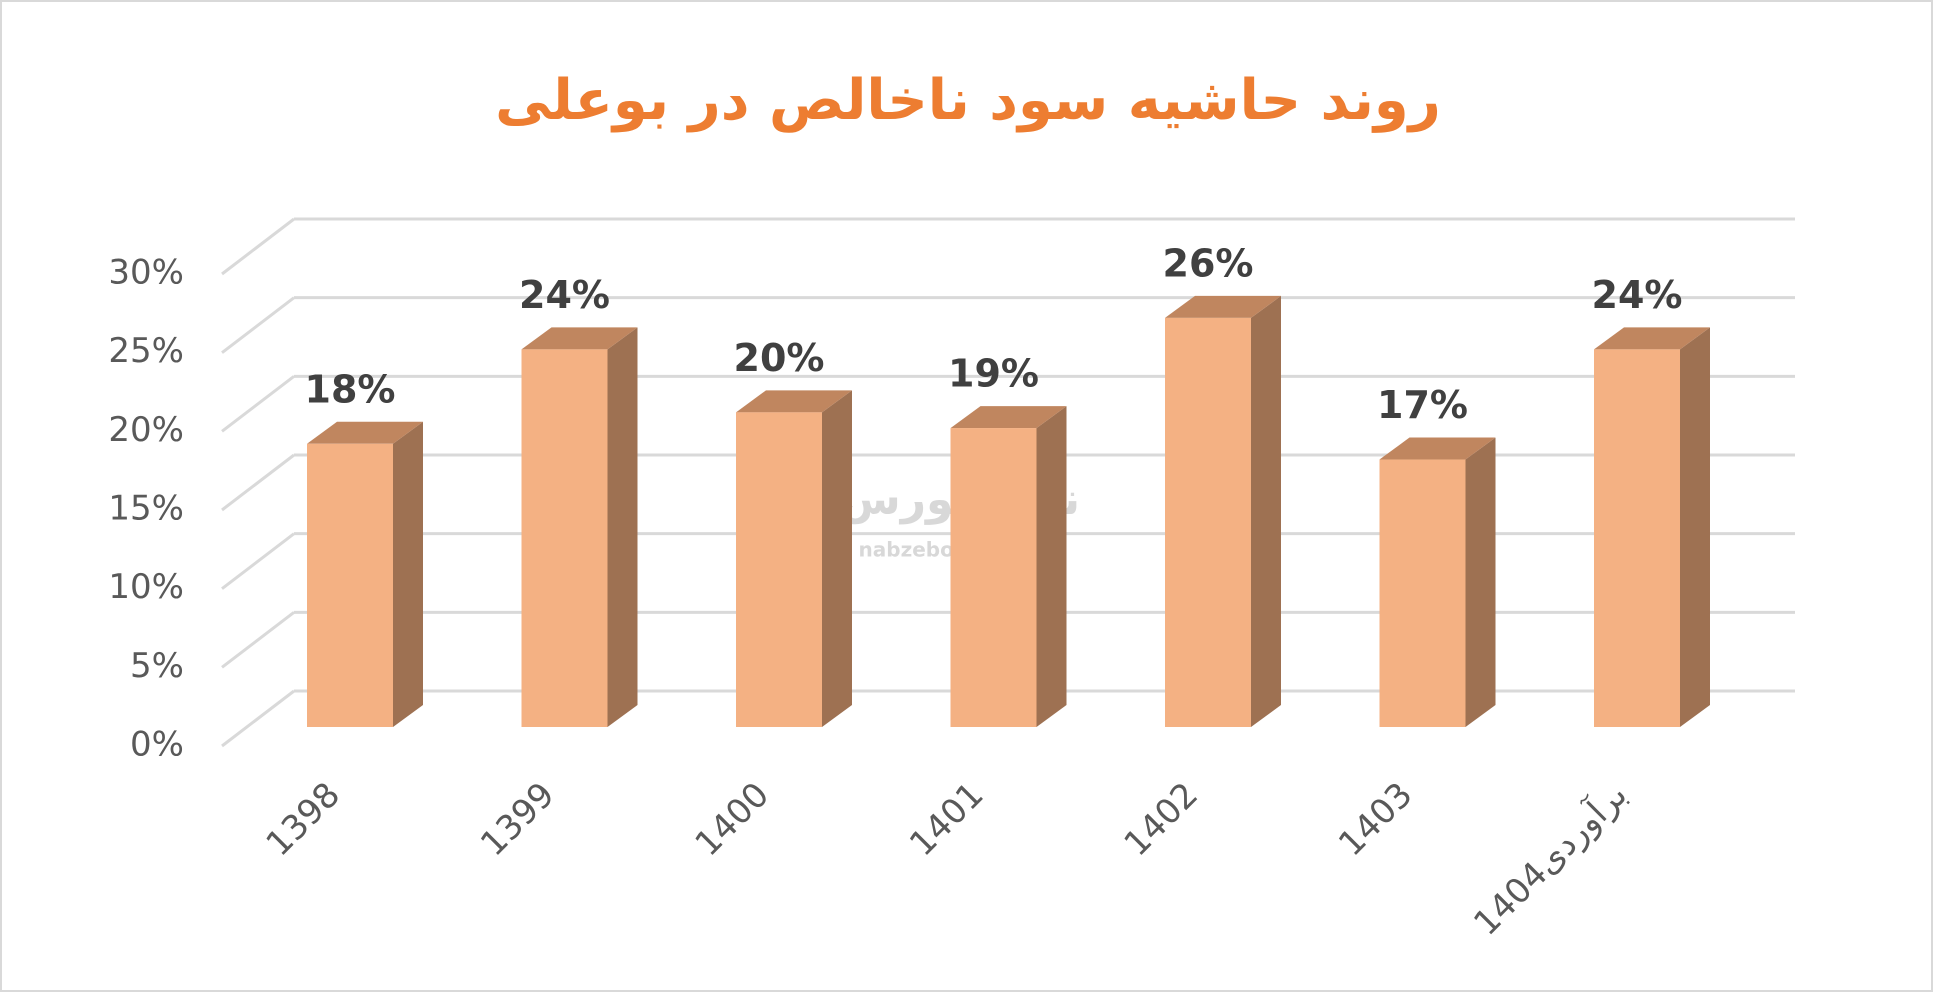 The height and width of the screenshot is (992, 1933). What do you see at coordinates (157, 745) in the screenshot?
I see `y-tick-label: 0%` at bounding box center [157, 745].